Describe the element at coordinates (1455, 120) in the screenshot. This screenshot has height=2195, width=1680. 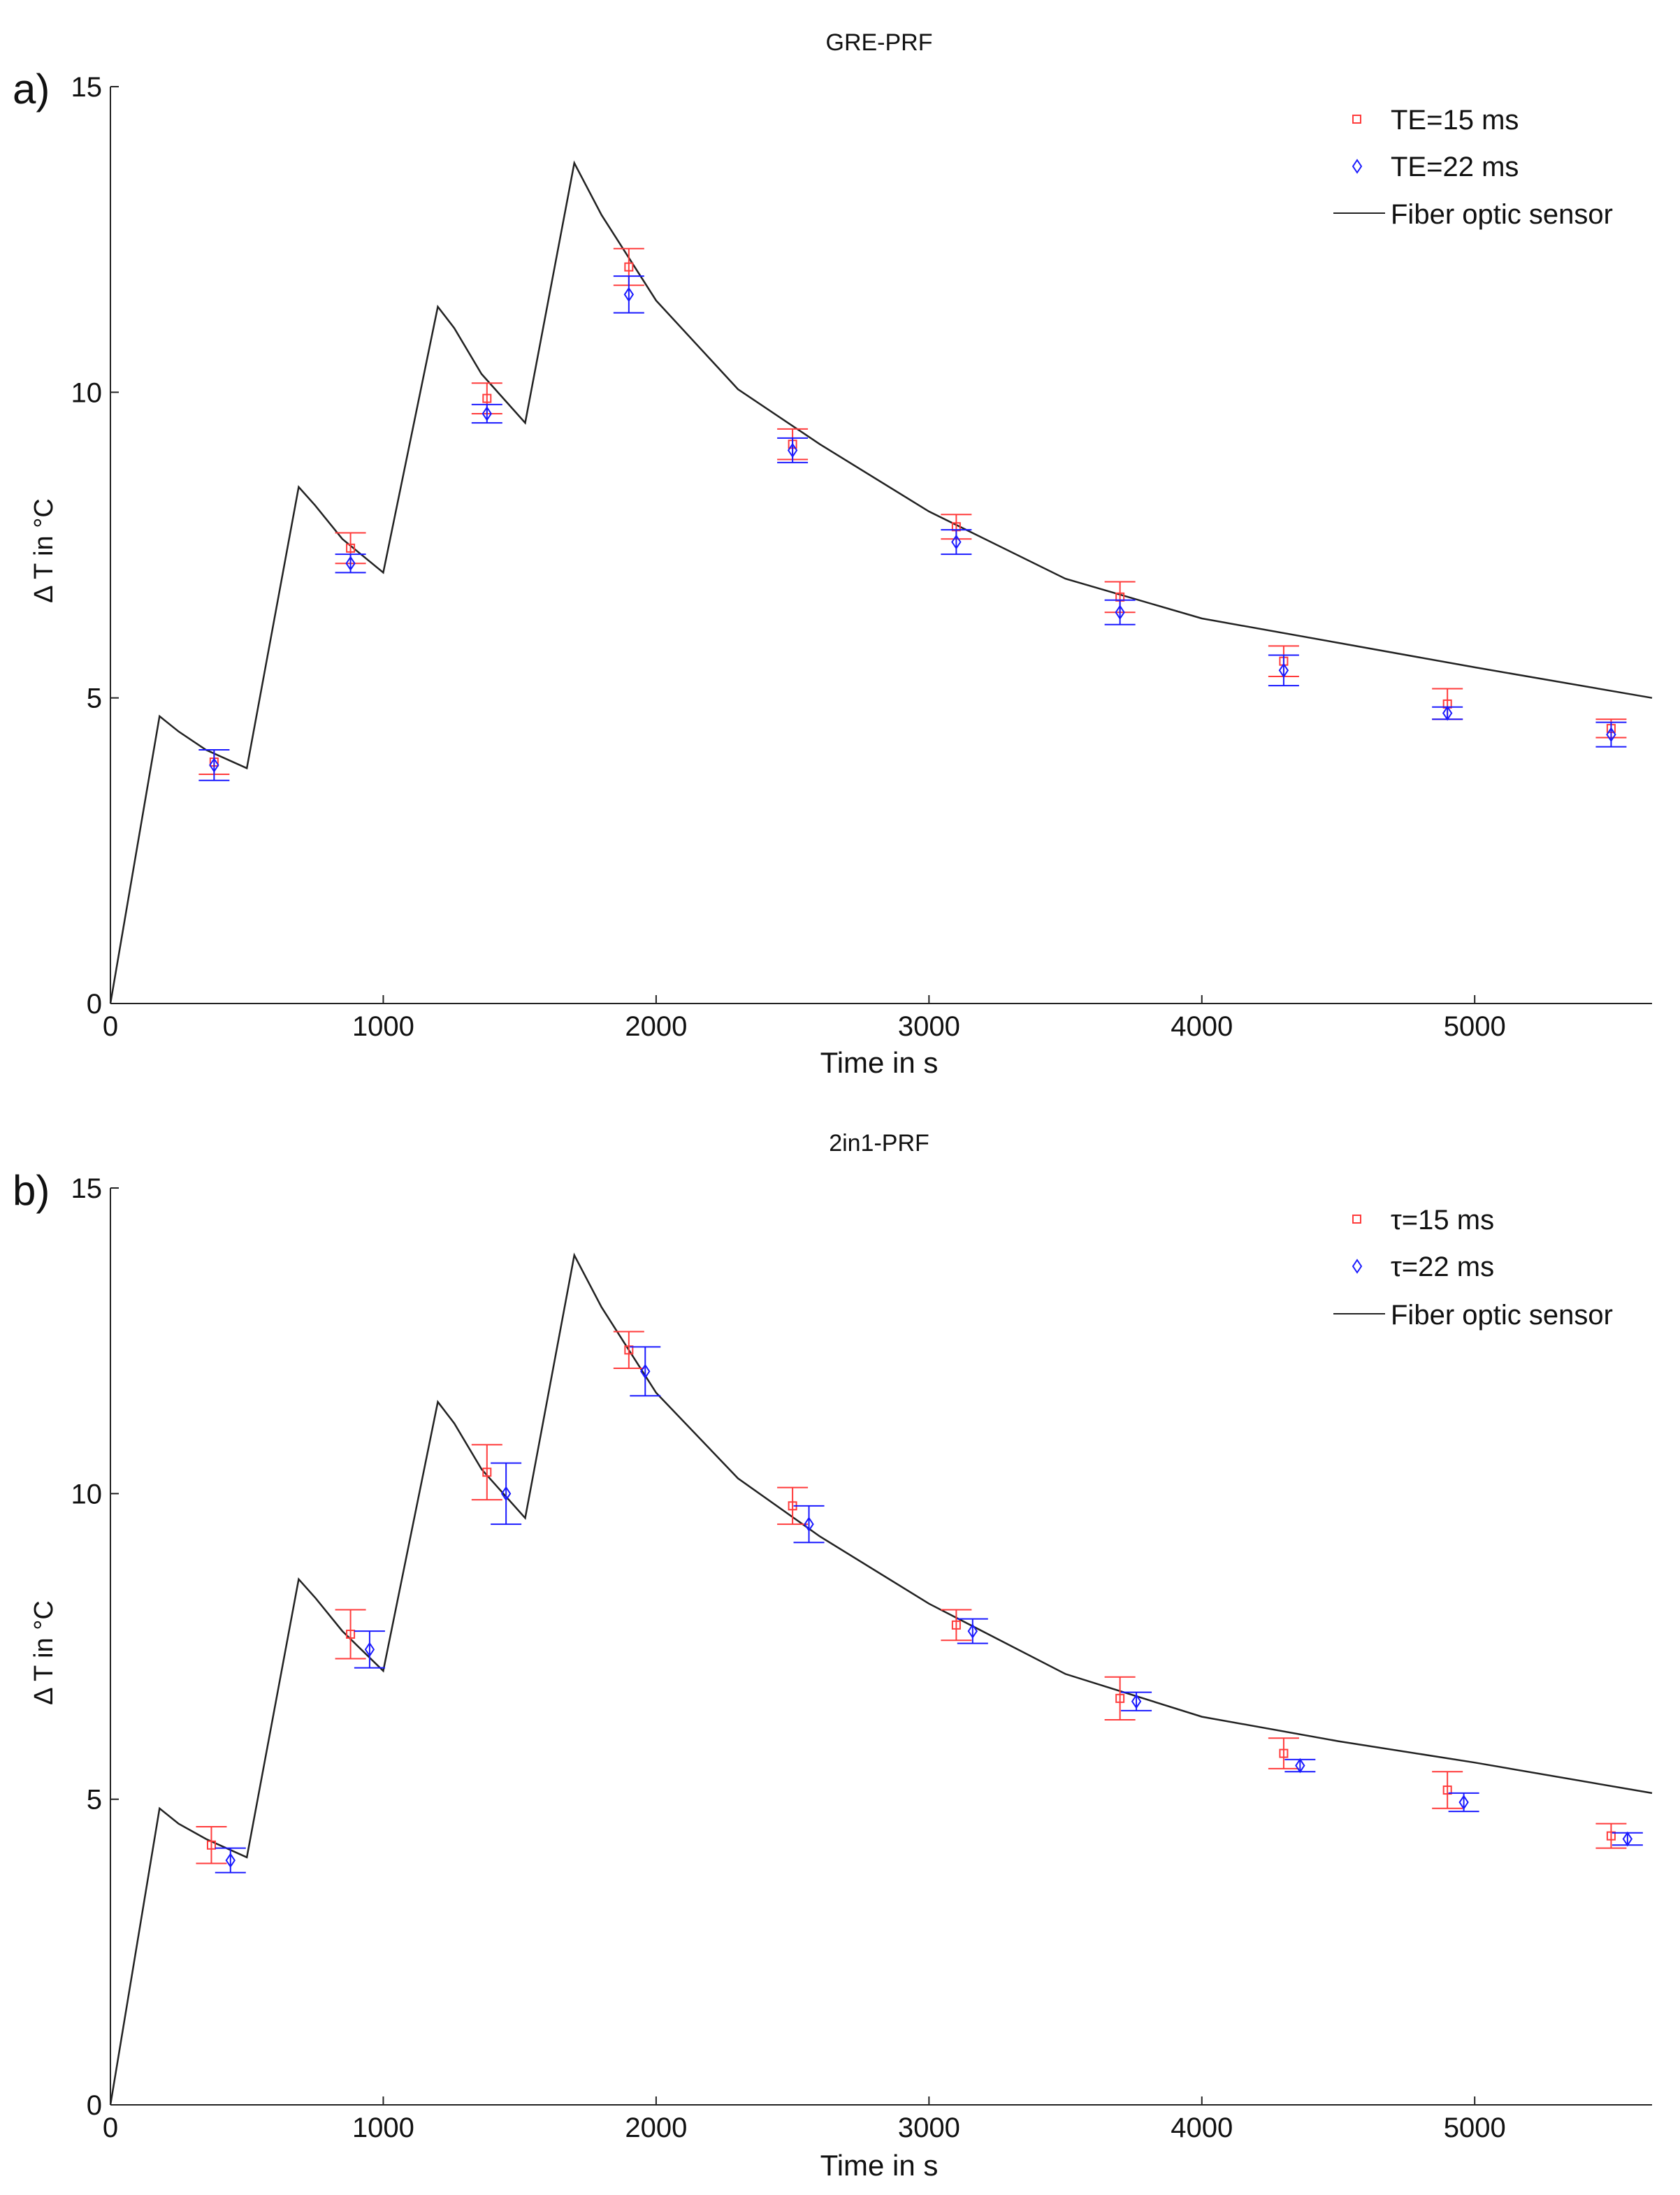
I see `legend-label-series1: TE=15 ms` at that location.